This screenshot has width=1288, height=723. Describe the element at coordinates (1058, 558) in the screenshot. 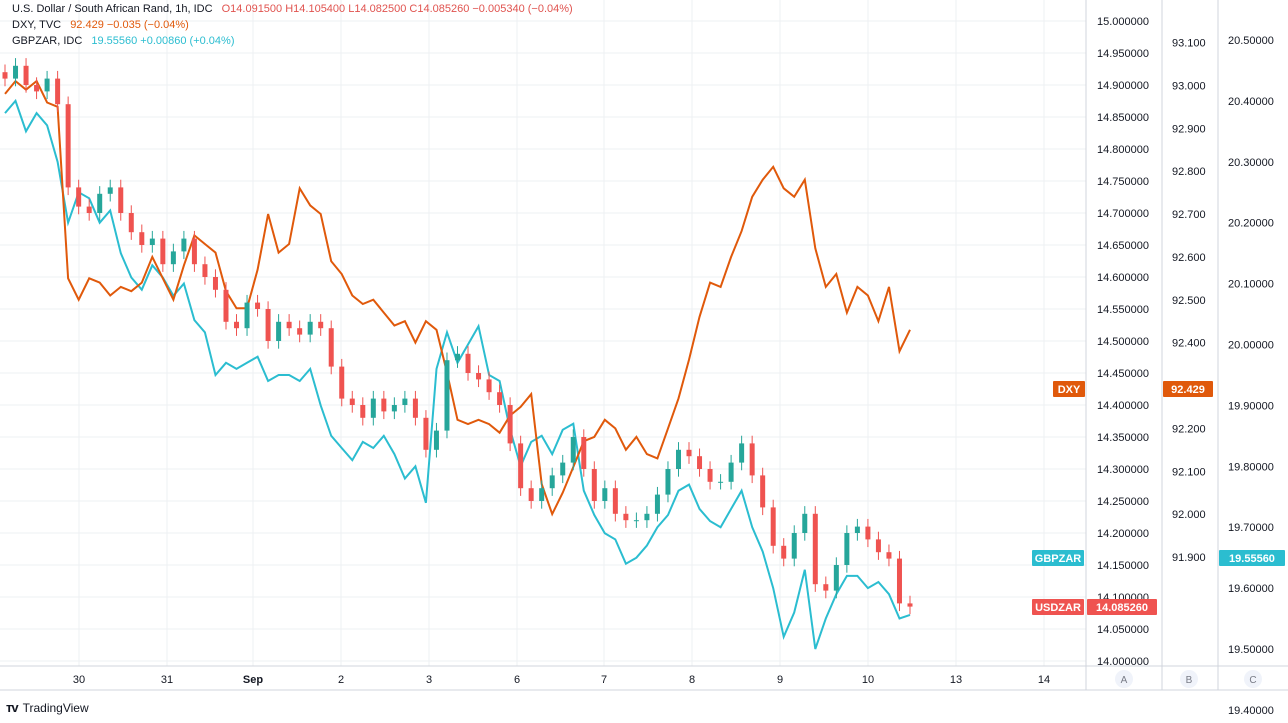

I see `gbpzar-name-tag-bg` at that location.